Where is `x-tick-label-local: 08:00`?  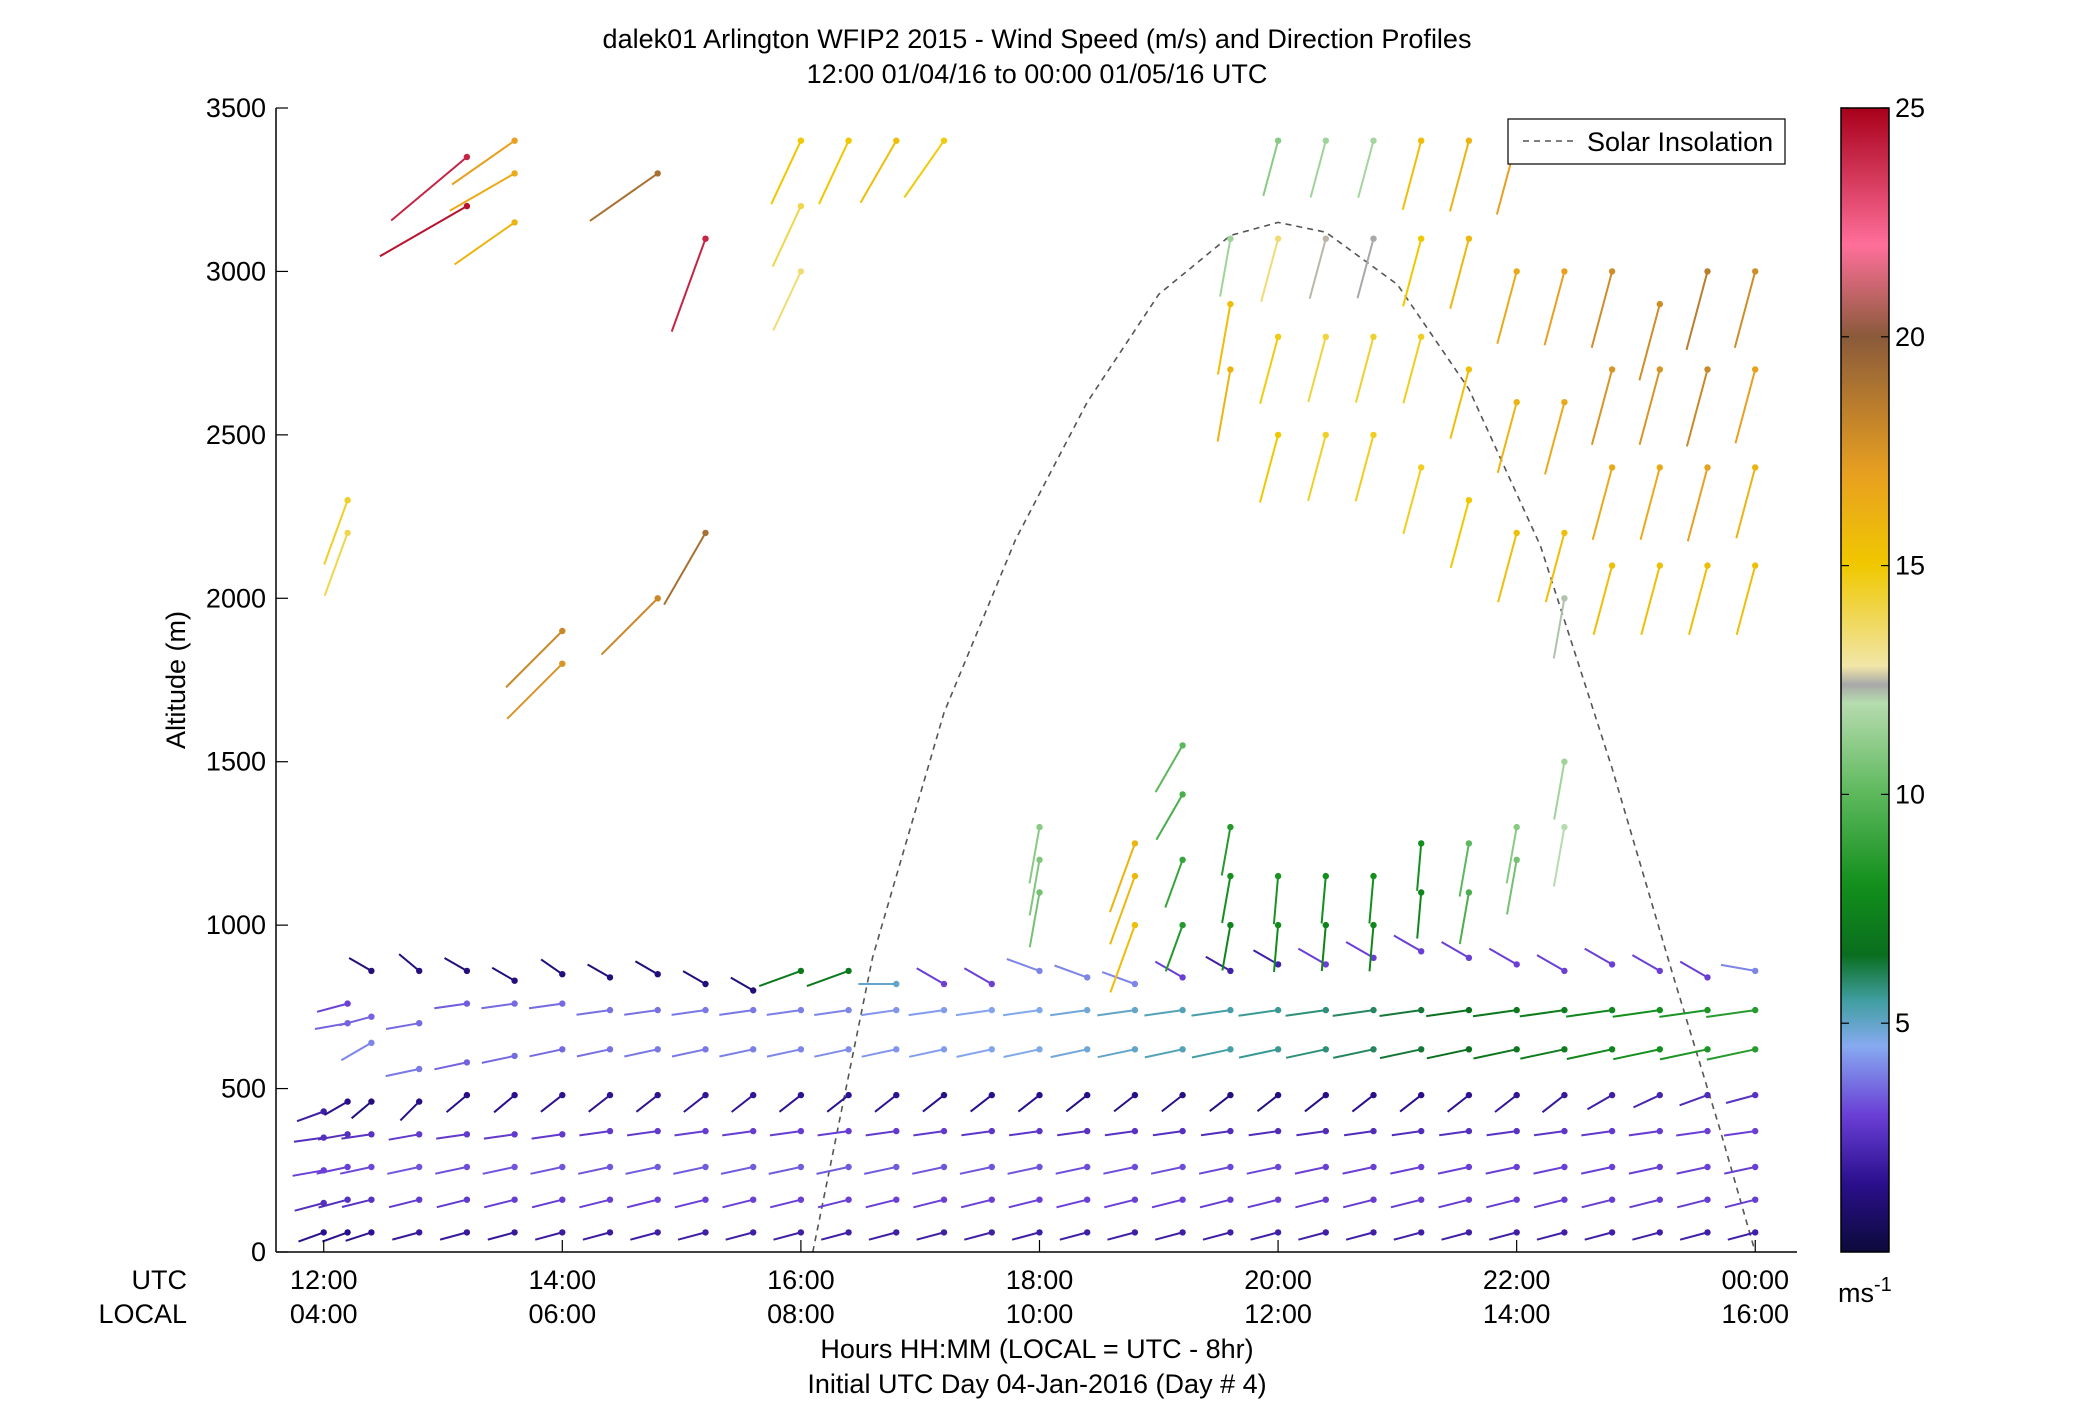
x-tick-label-local: 08:00 is located at coordinates (801, 1314).